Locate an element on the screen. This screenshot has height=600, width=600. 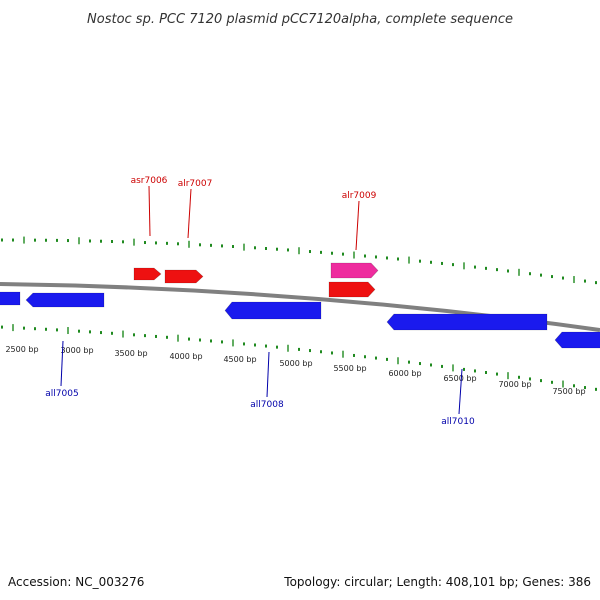
bottom-tick-track is located at coordinates (299, 357).